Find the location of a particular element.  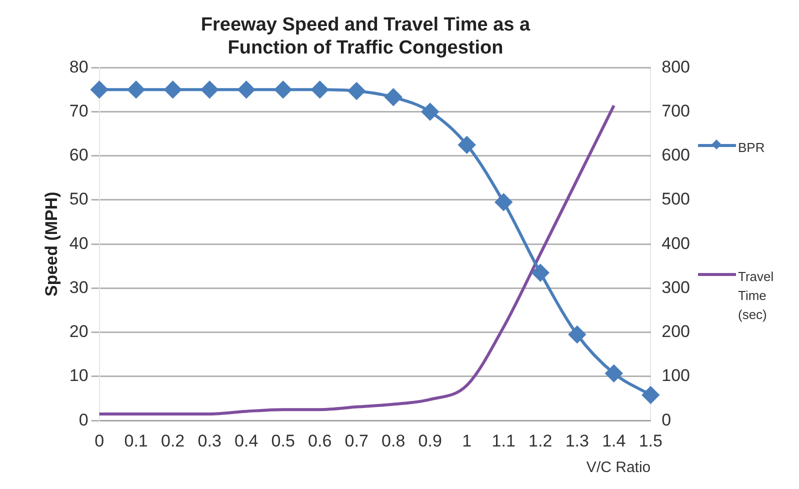

y-tick-label: 10 is located at coordinates (78, 376).